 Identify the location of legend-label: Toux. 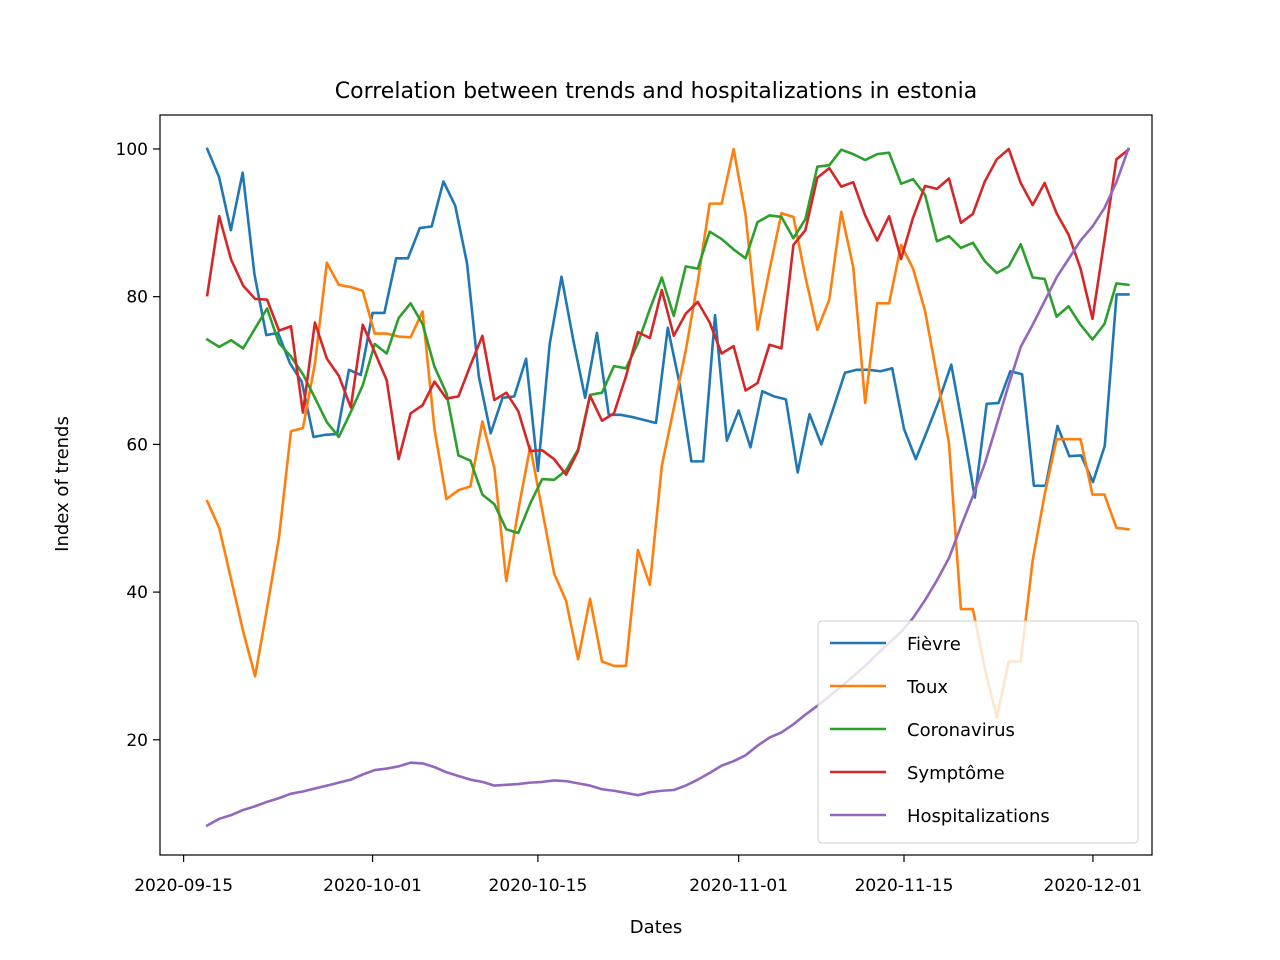
(927, 687).